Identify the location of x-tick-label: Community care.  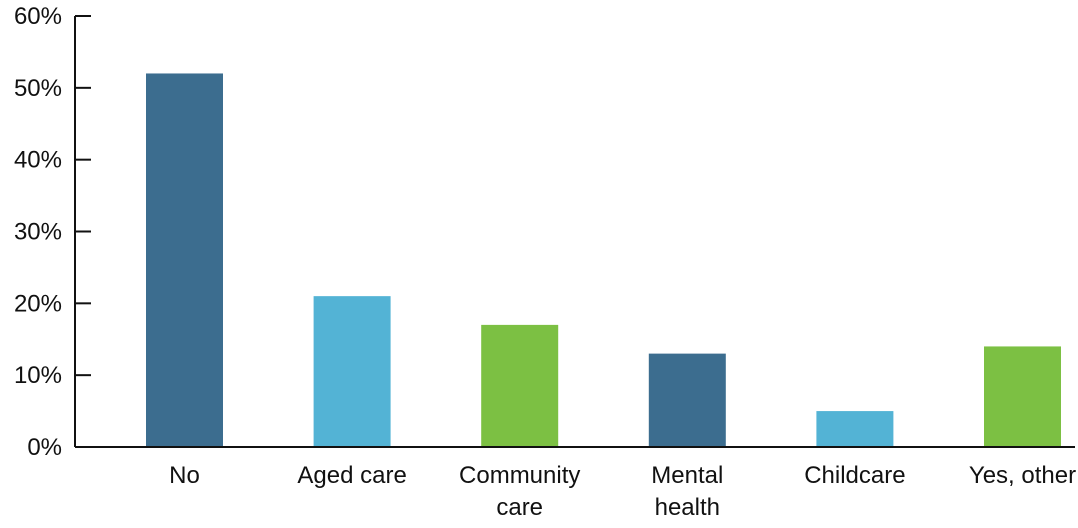
(519, 491).